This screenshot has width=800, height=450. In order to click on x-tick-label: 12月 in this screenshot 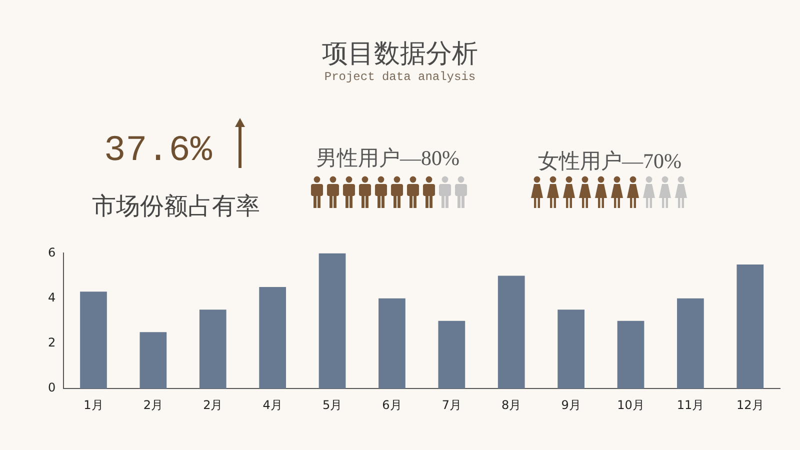, I will do `click(750, 405)`.